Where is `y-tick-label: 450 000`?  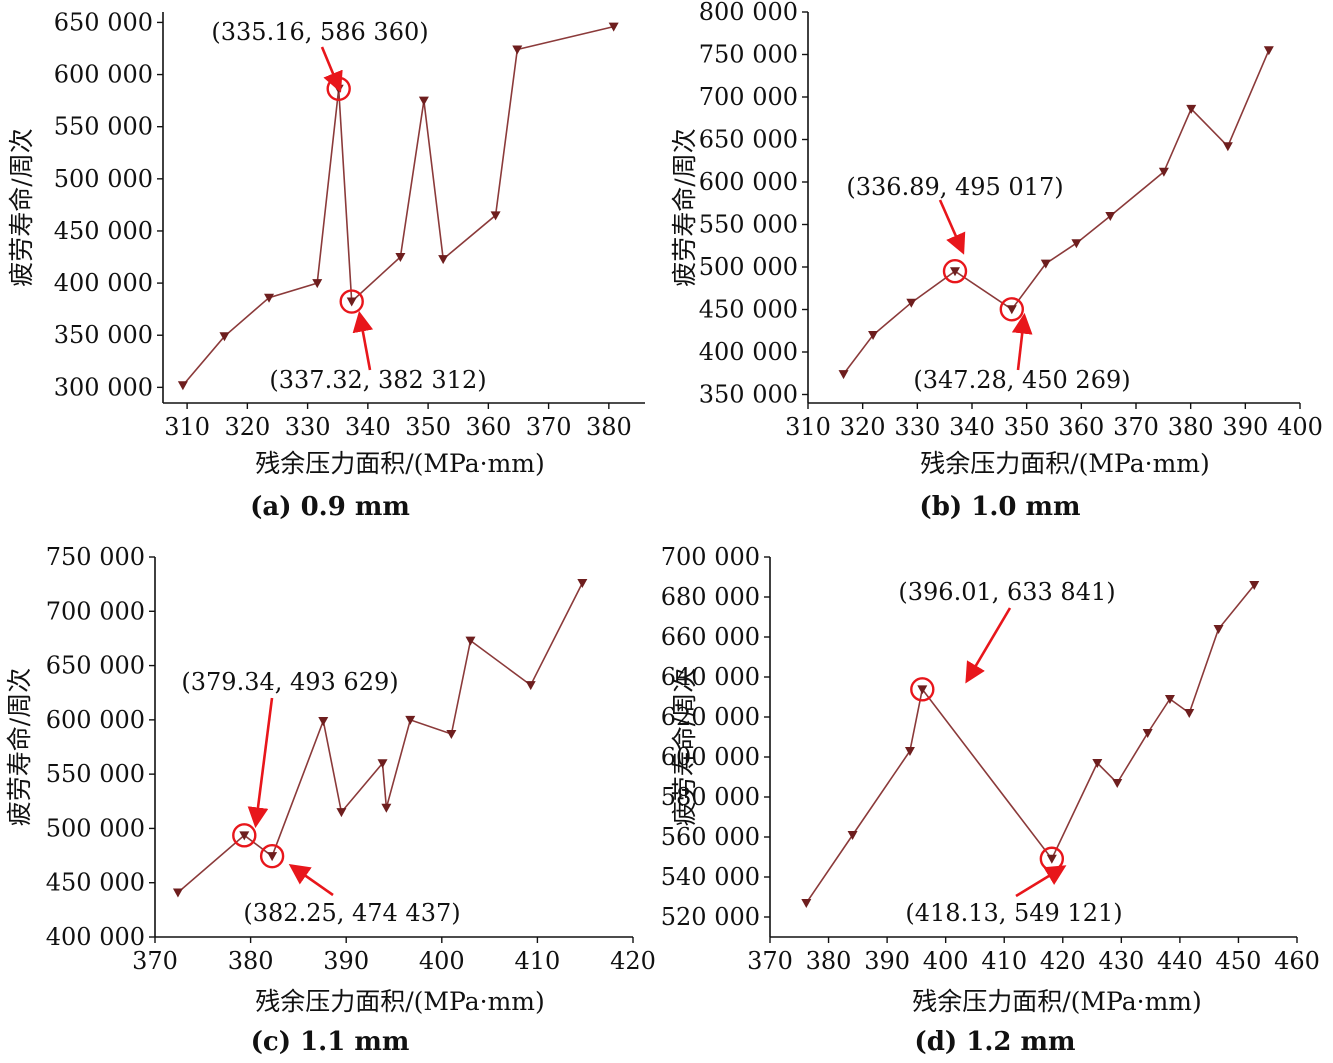
y-tick-label: 450 000 is located at coordinates (103, 231).